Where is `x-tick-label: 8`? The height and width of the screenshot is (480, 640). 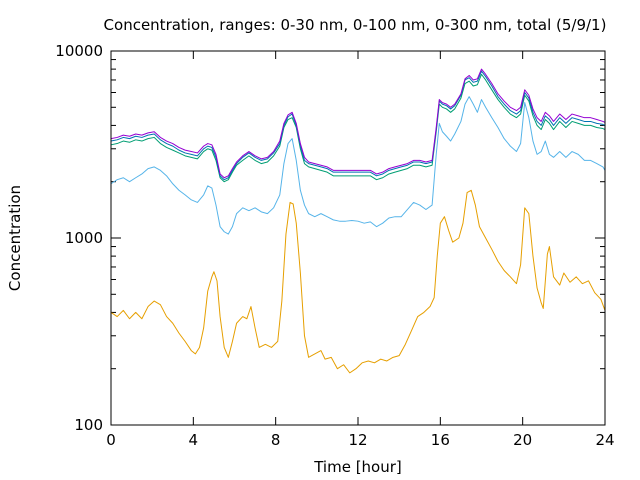 x-tick-label: 8 is located at coordinates (276, 440).